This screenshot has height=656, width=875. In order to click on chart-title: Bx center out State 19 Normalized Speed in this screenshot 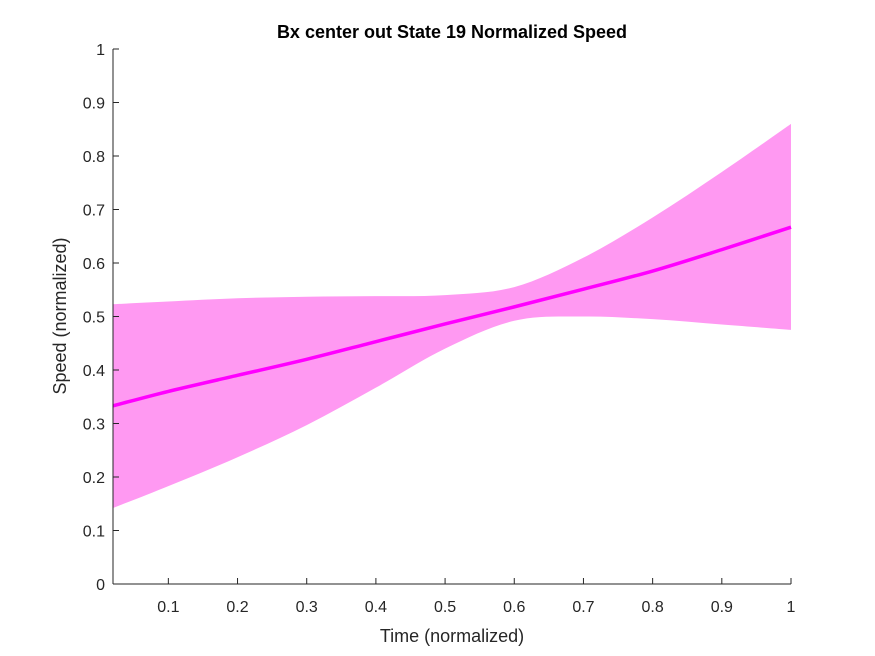, I will do `click(452, 32)`.